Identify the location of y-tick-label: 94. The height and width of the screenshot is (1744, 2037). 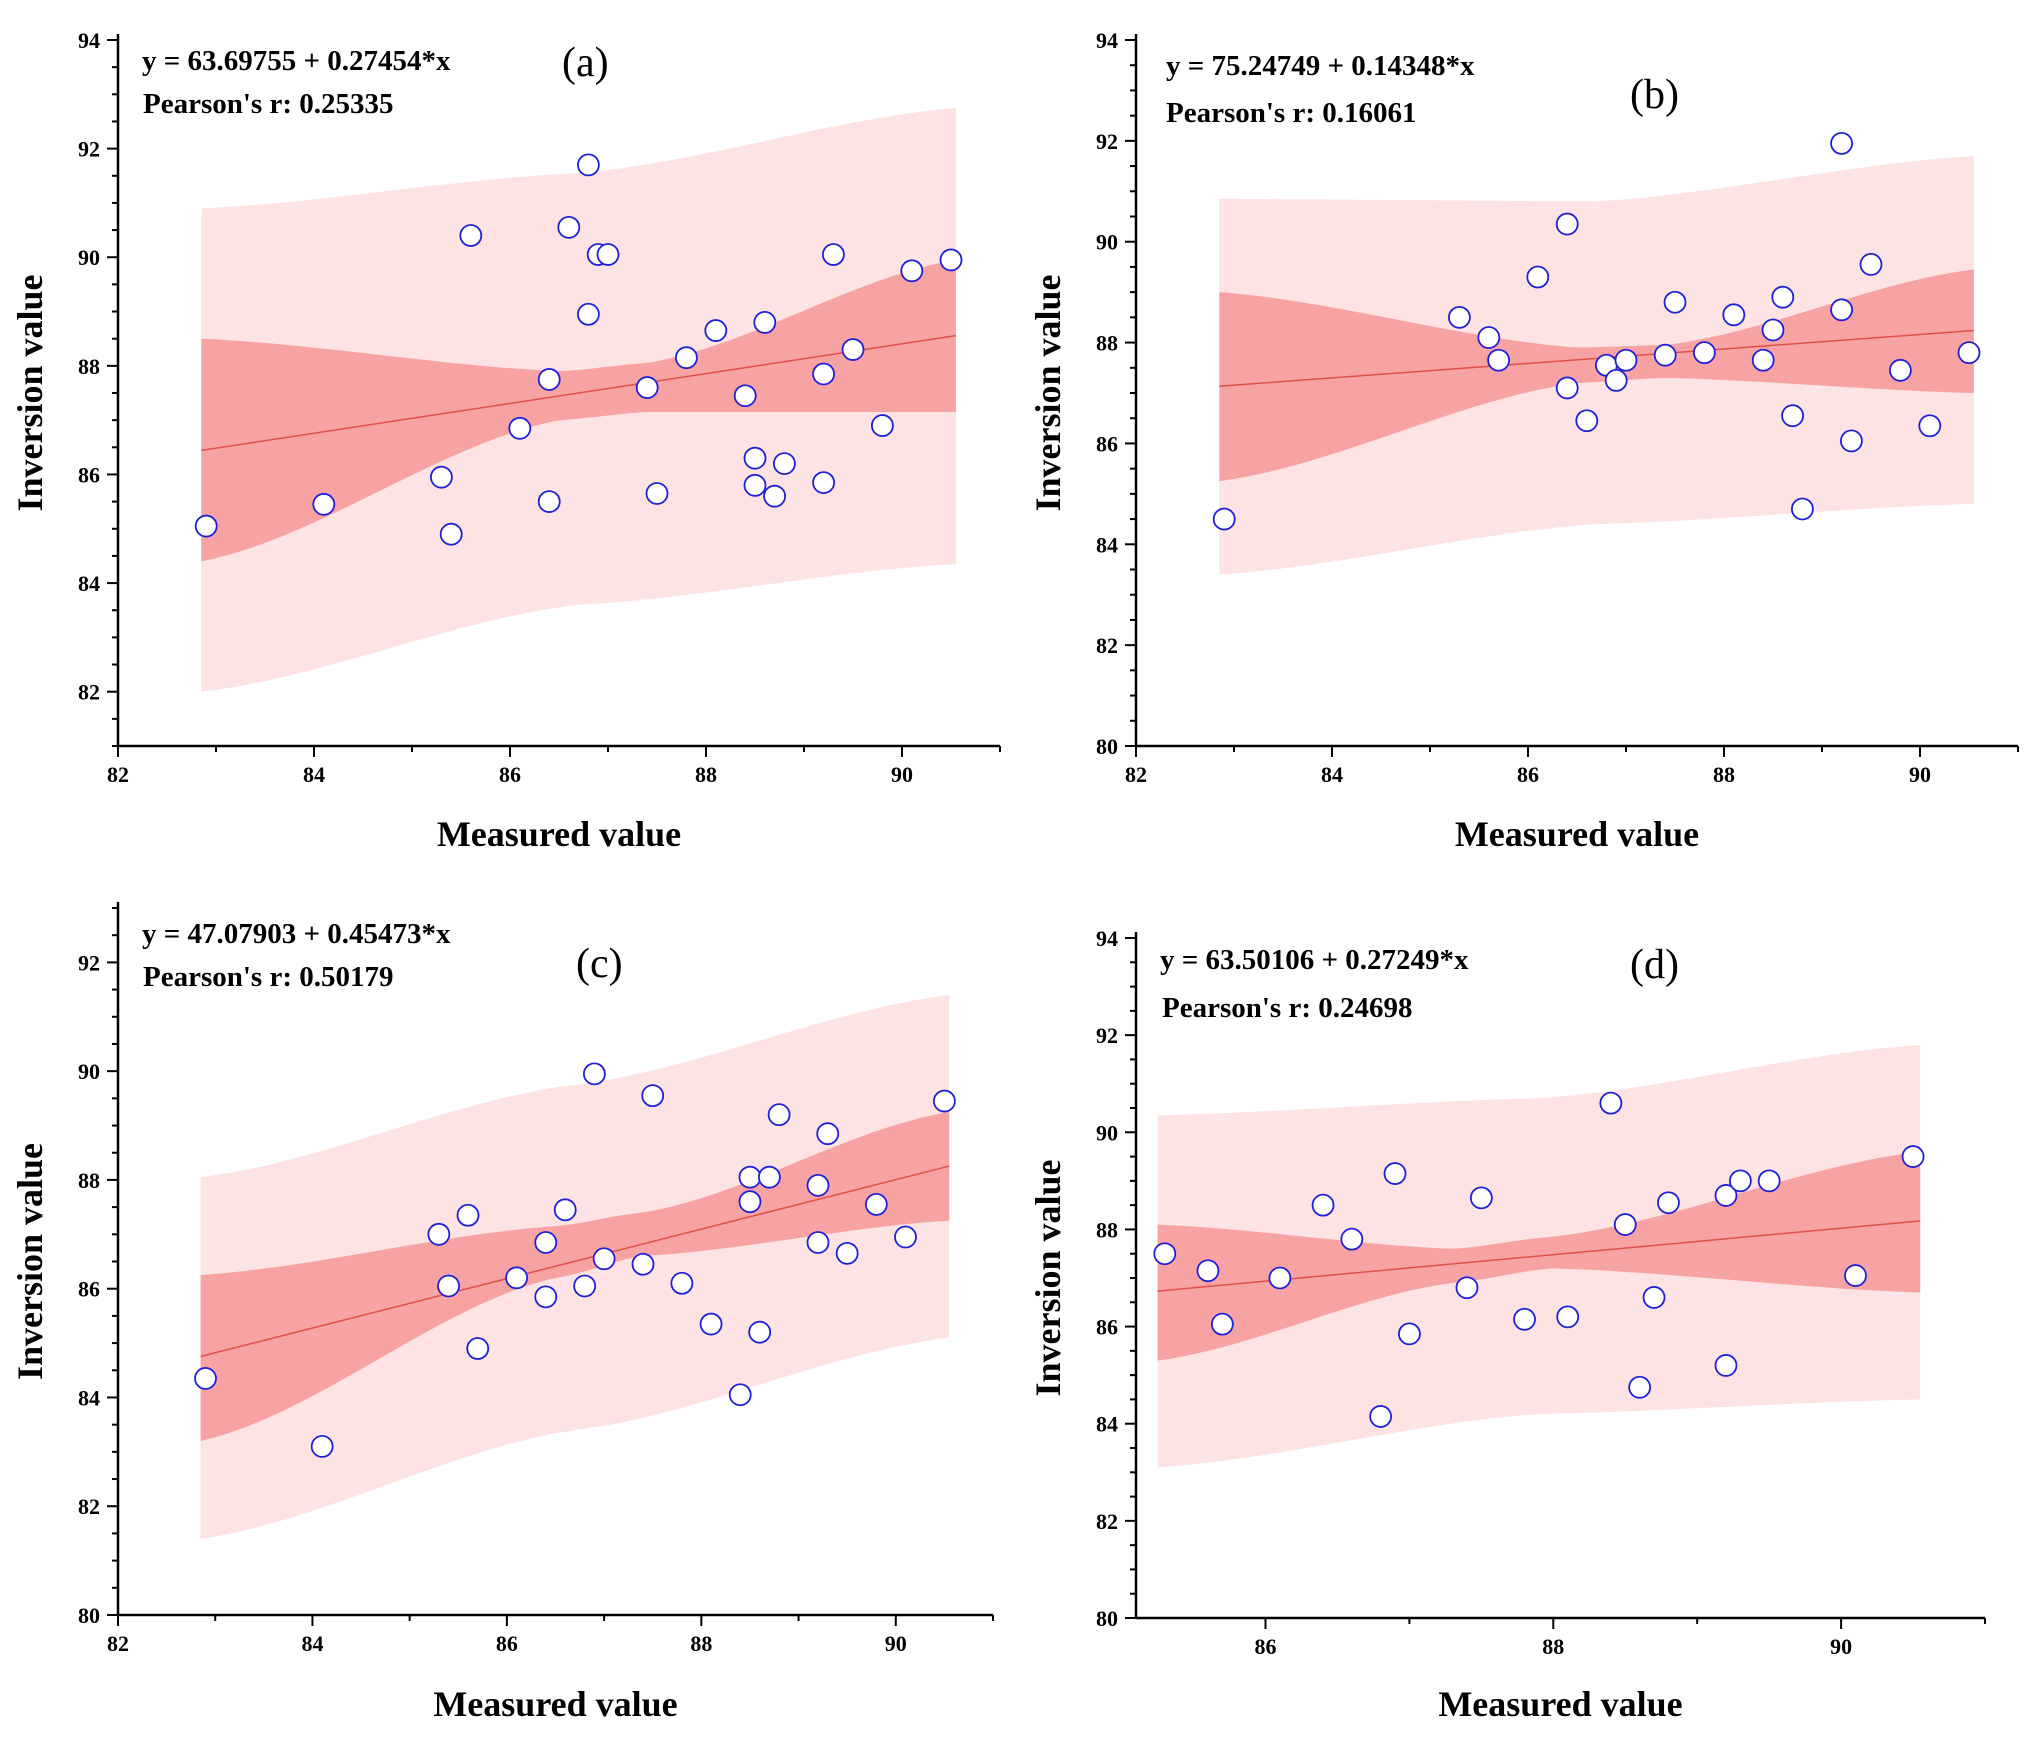
(1107, 938).